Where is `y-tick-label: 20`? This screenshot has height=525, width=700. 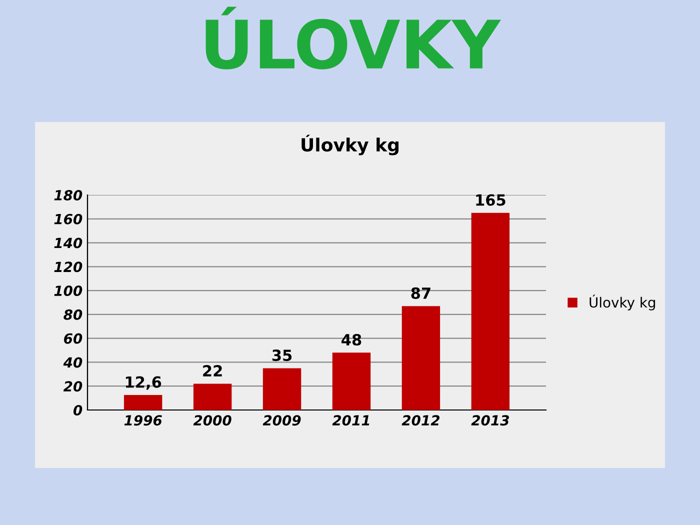
y-tick-label: 20 is located at coordinates (72, 386).